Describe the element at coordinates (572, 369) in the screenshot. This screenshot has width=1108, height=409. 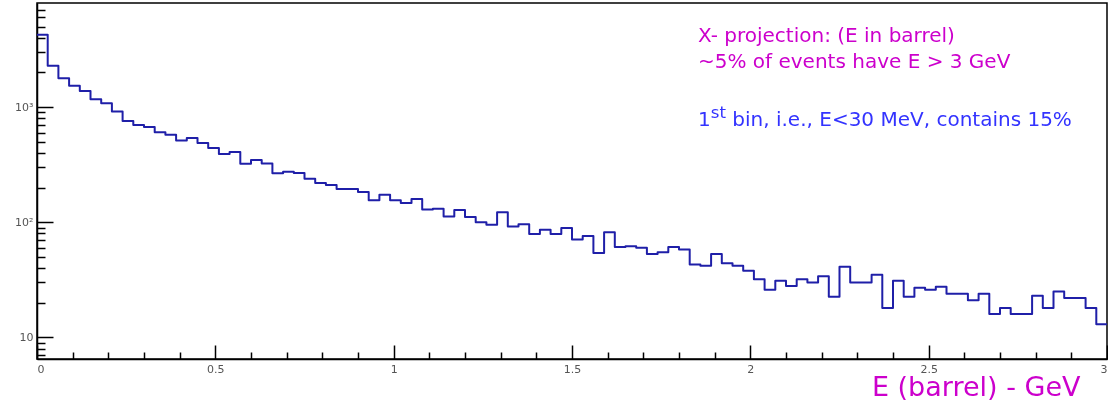
I see `x-tick-label: 1.5` at that location.